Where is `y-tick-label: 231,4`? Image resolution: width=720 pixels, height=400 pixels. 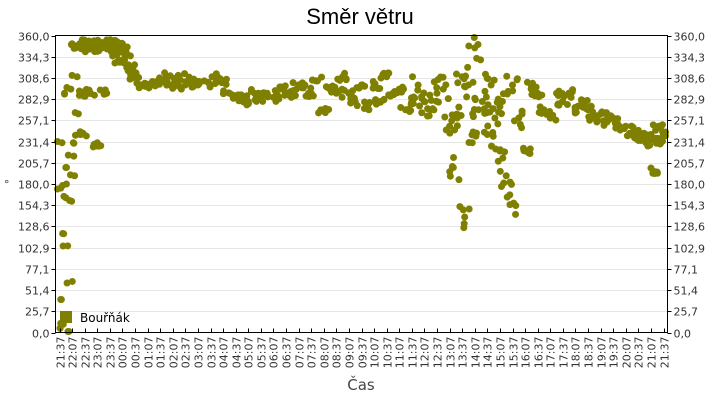 y-tick-label: 231,4 is located at coordinates (690, 143).